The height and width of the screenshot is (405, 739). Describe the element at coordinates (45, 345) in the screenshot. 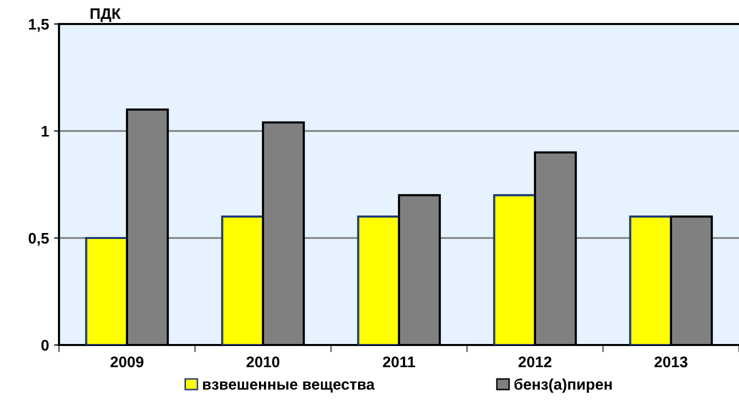

I see `y-tick-label: 0` at that location.